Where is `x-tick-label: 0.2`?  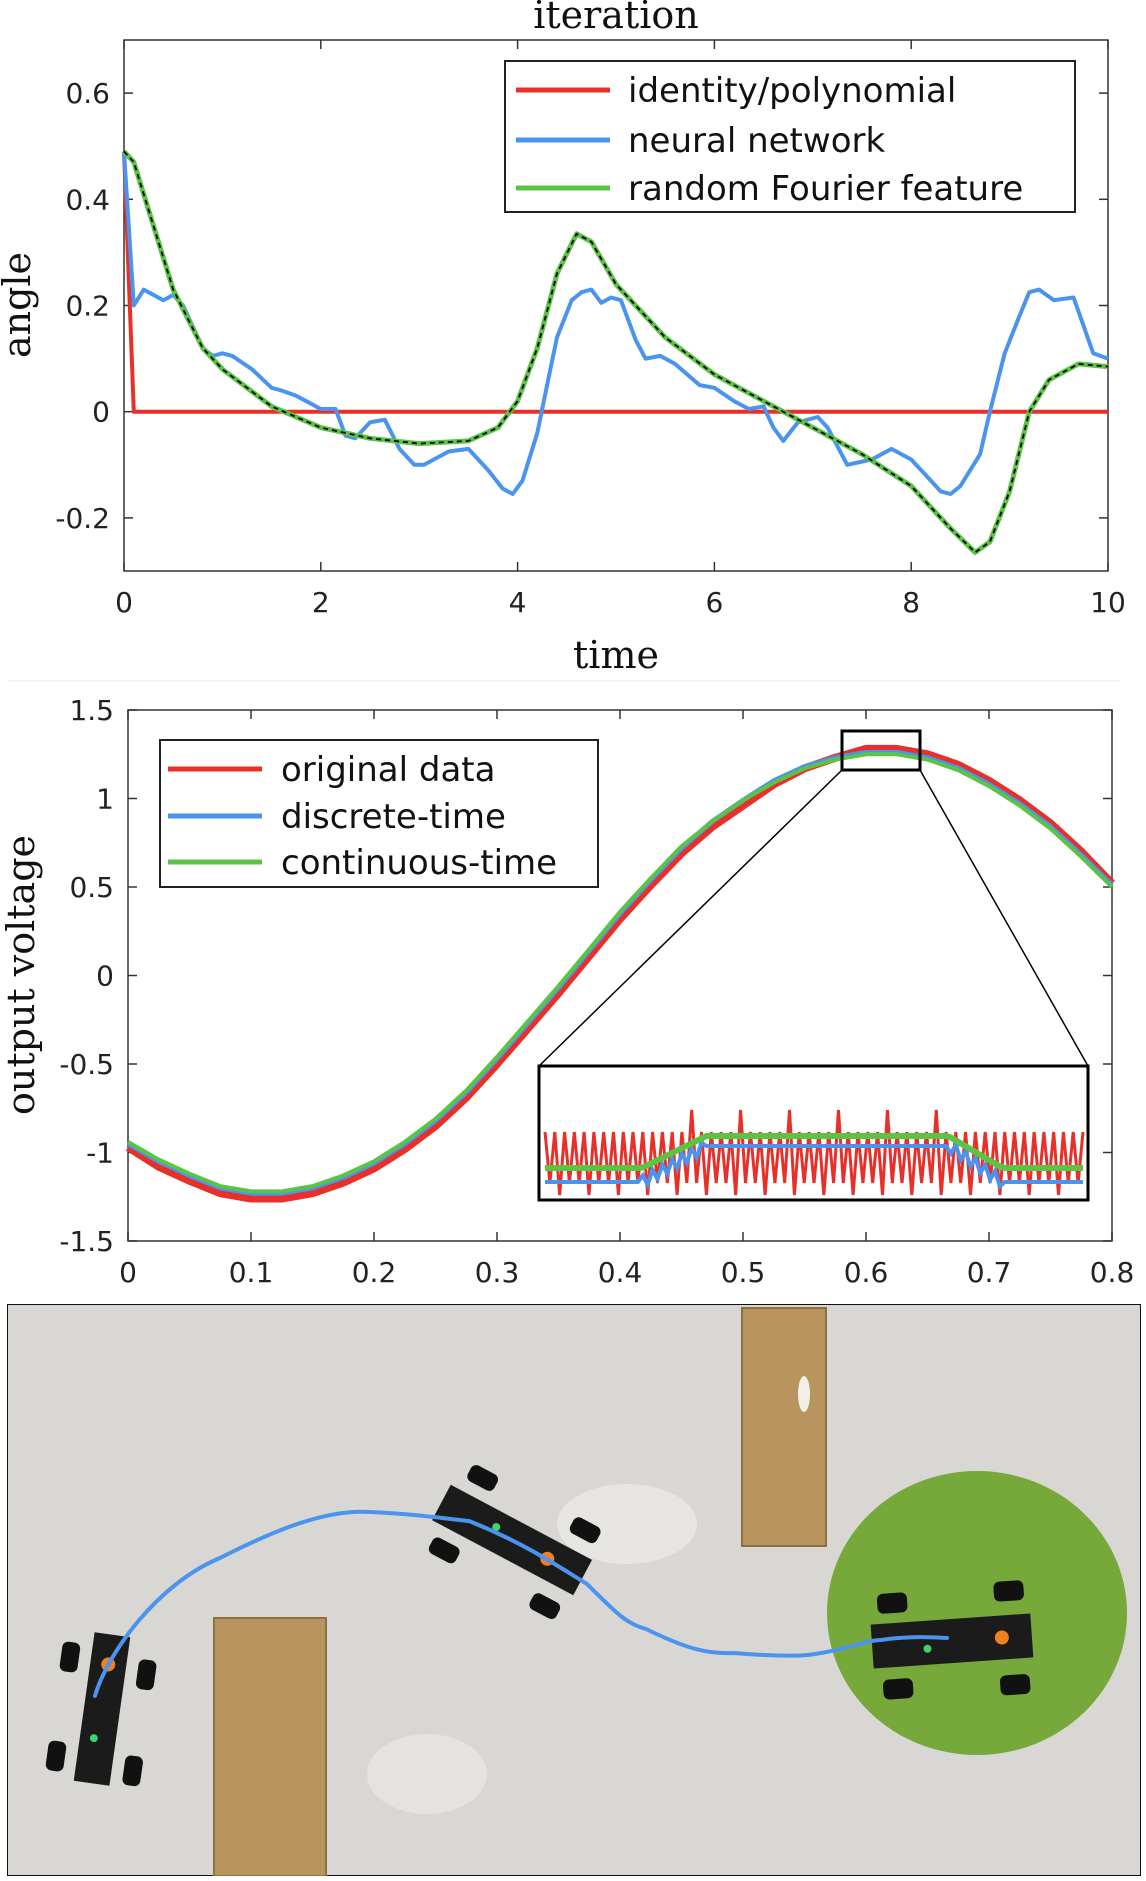 x-tick-label: 0.2 is located at coordinates (374, 1272).